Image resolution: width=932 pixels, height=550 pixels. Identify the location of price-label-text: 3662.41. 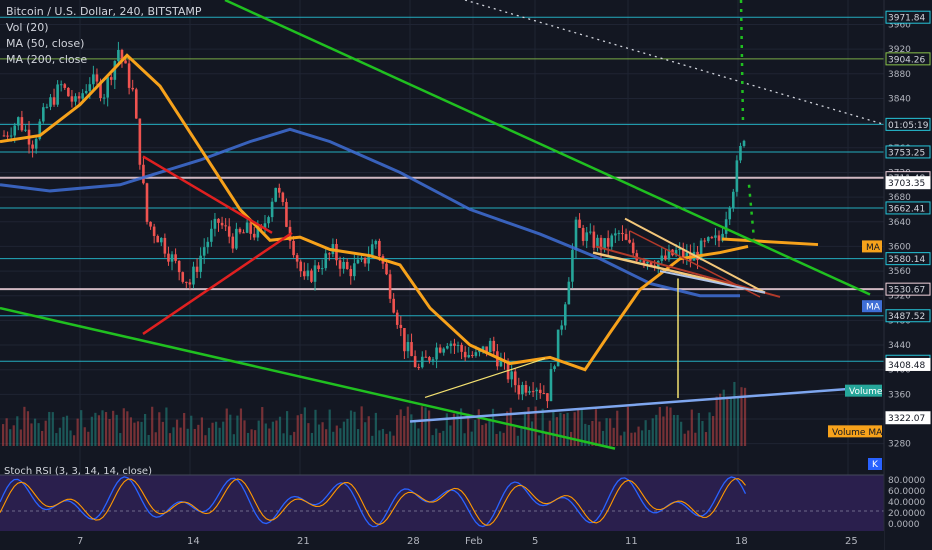
(906, 209).